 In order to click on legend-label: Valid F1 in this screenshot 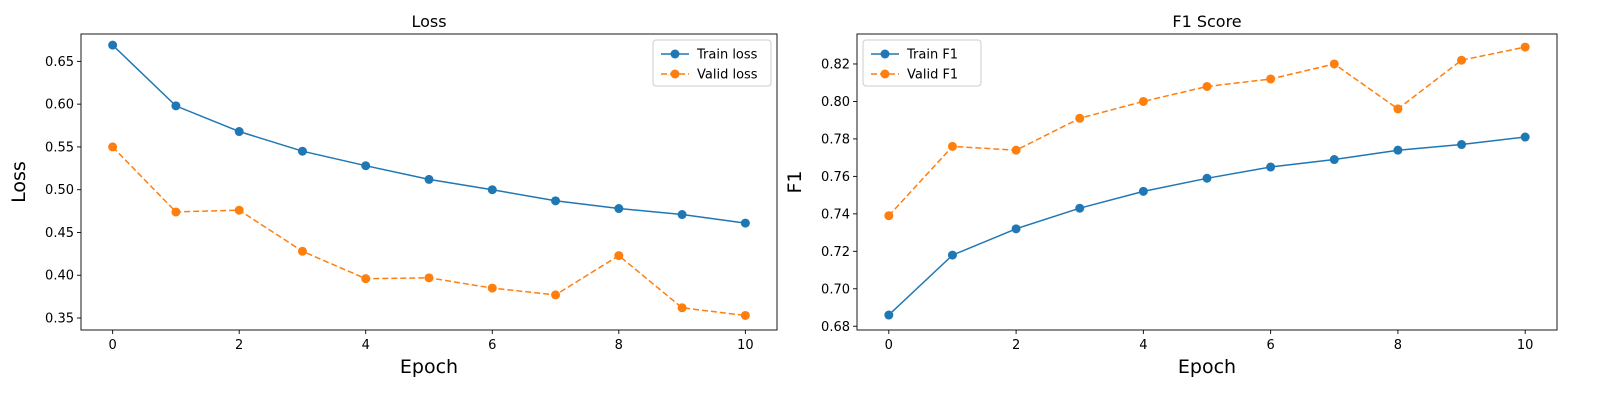, I will do `click(932, 75)`.